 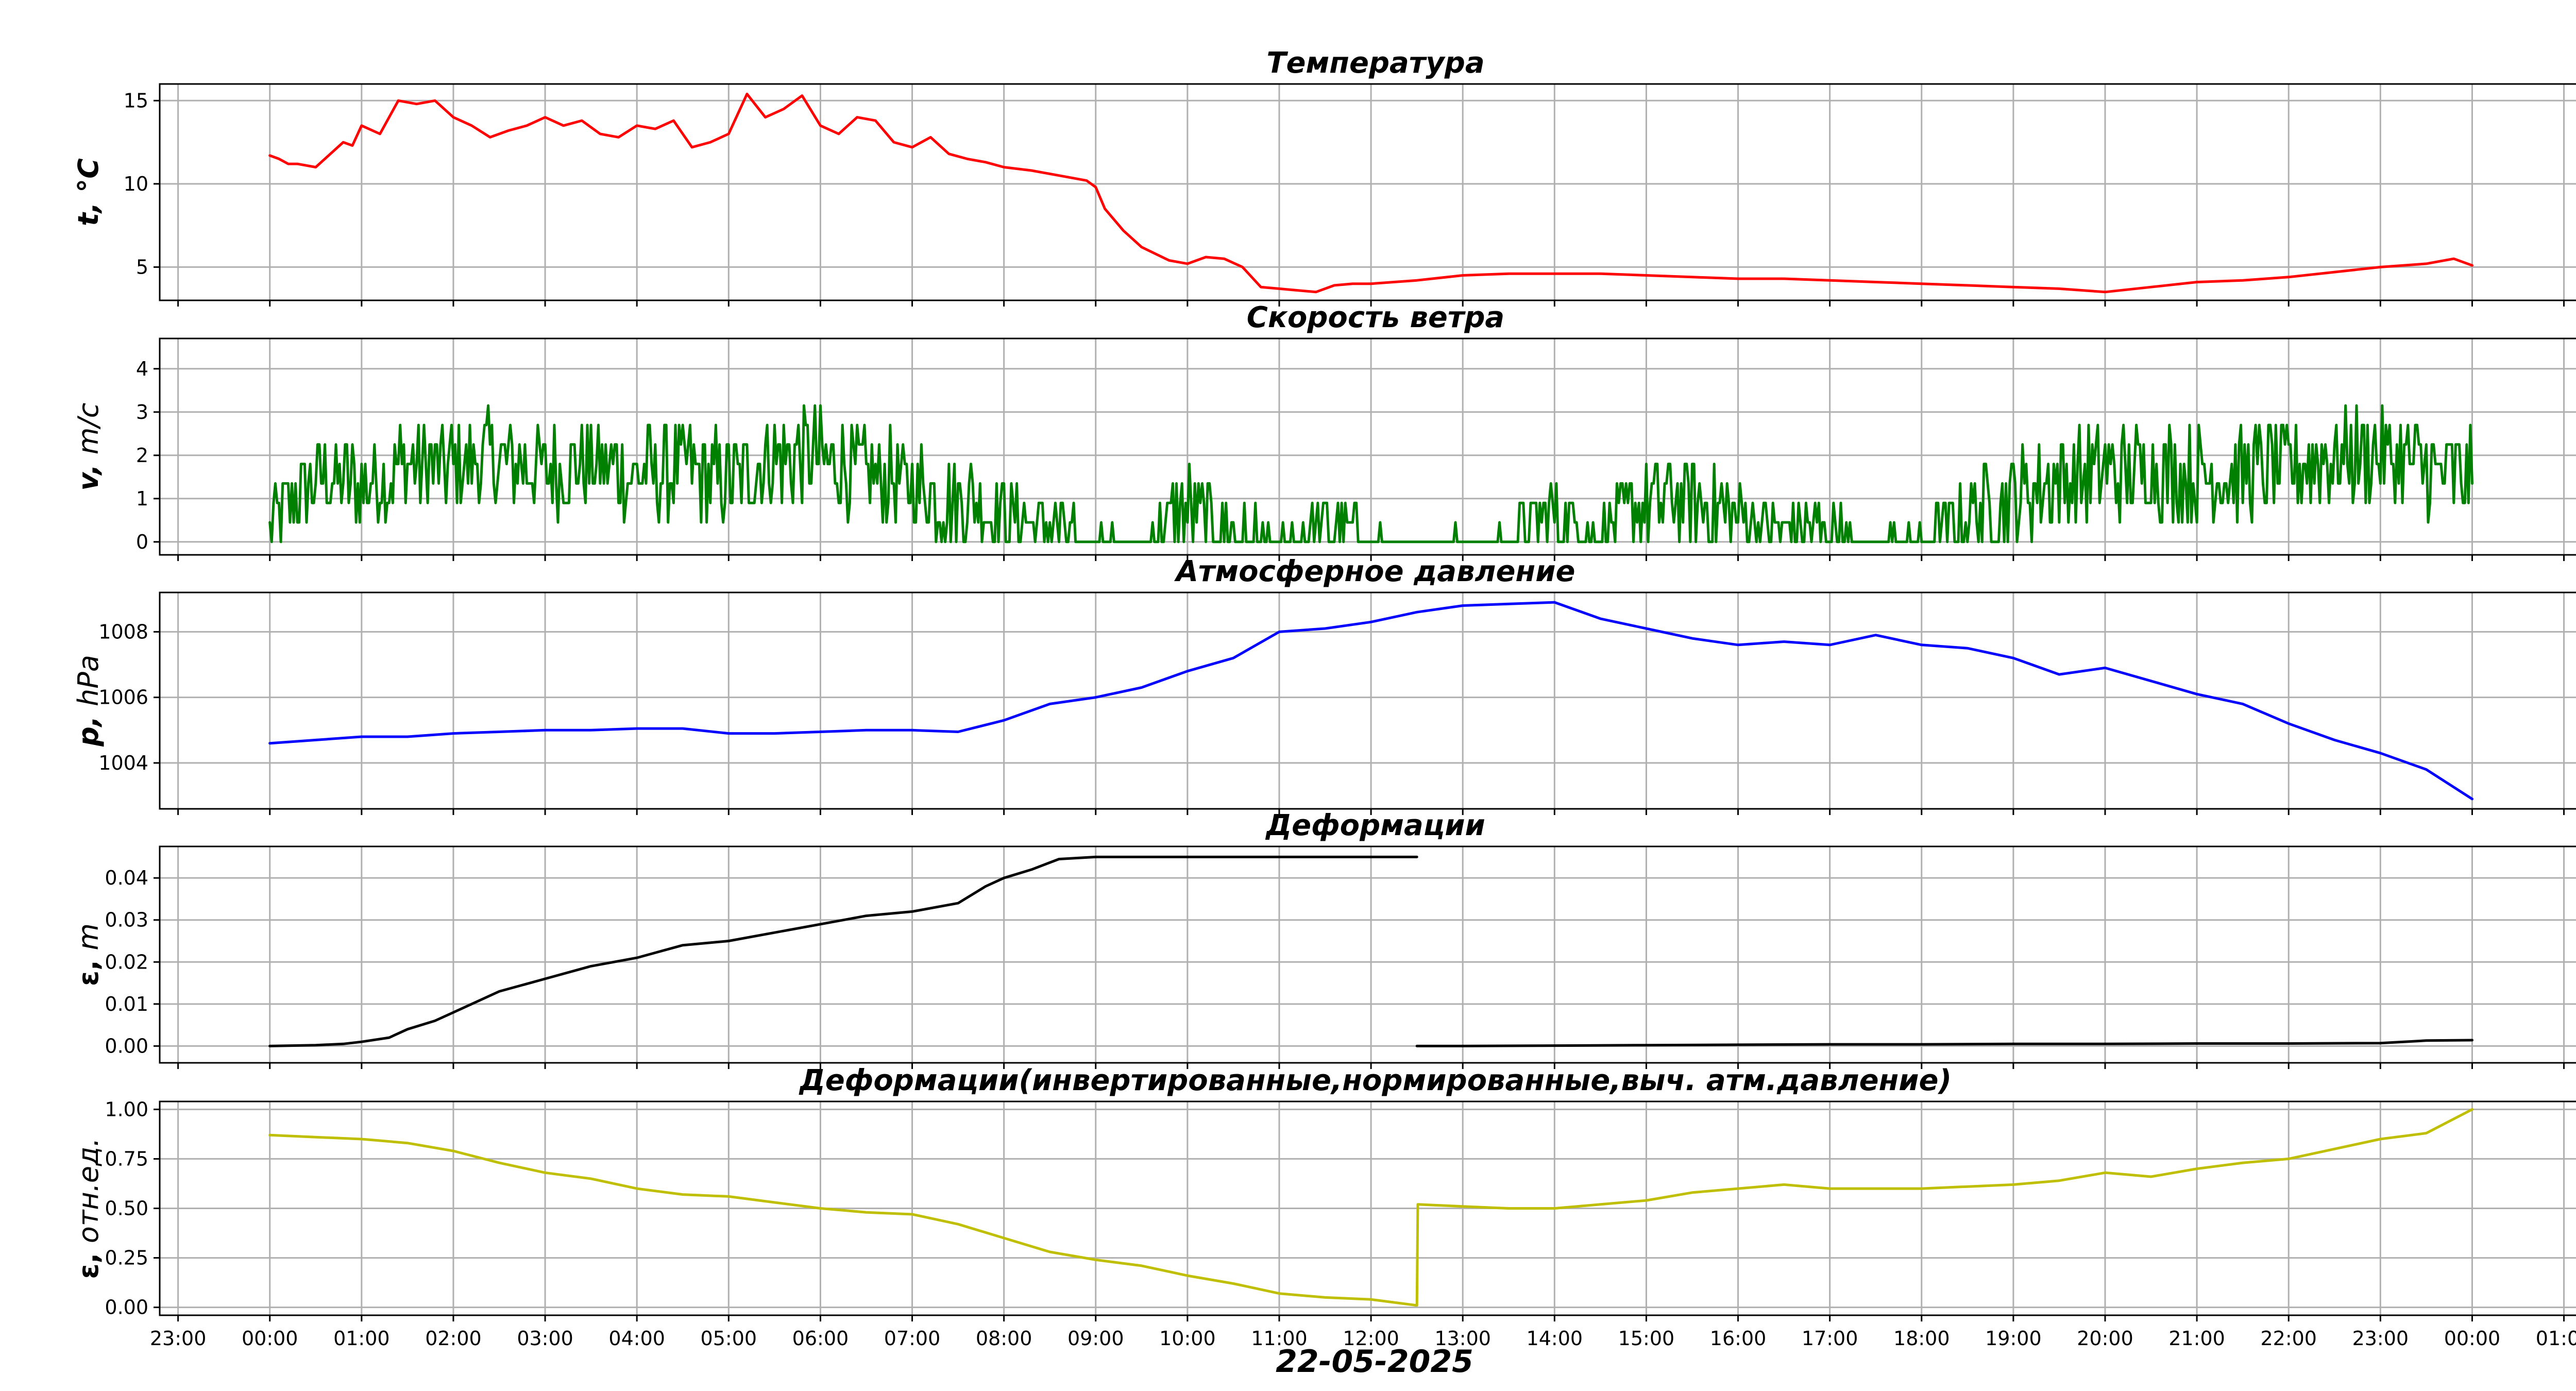 I want to click on x-tick-label: 14:00, so click(x=1555, y=1338).